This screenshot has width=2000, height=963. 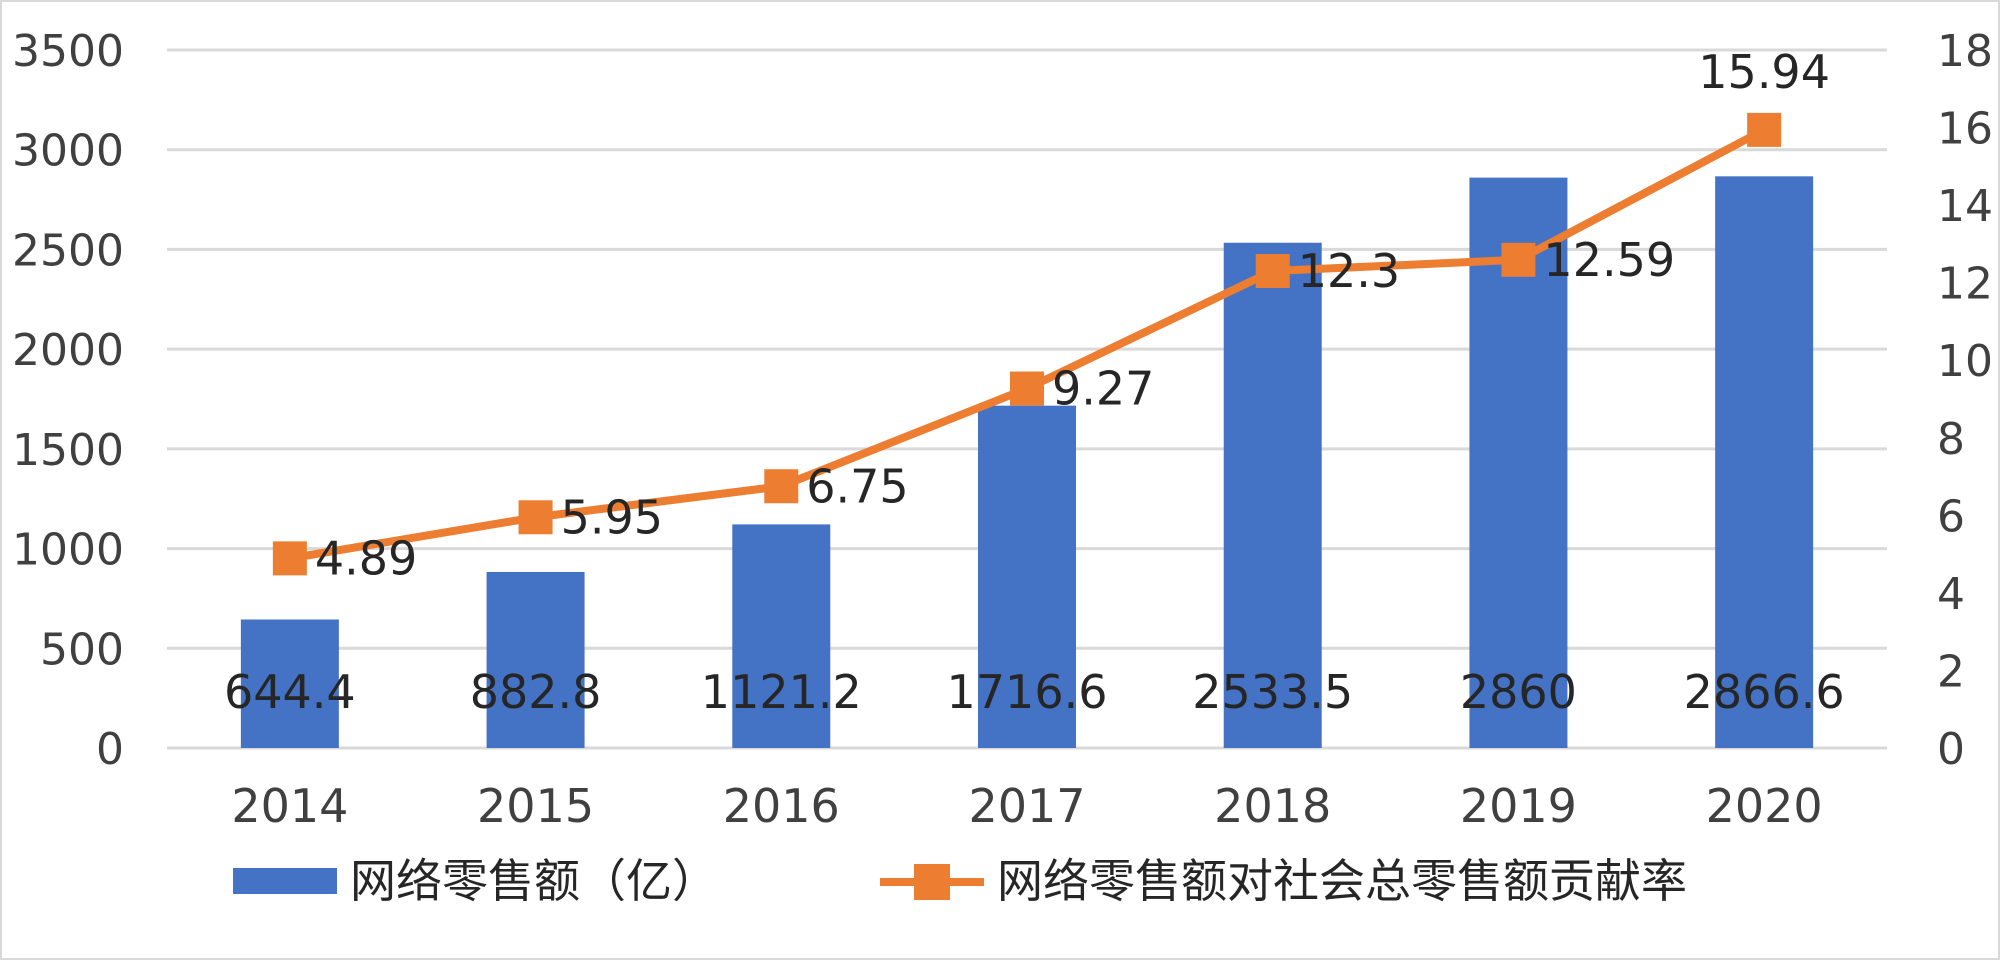 What do you see at coordinates (1951, 671) in the screenshot?
I see `right-axis-tick: 2` at bounding box center [1951, 671].